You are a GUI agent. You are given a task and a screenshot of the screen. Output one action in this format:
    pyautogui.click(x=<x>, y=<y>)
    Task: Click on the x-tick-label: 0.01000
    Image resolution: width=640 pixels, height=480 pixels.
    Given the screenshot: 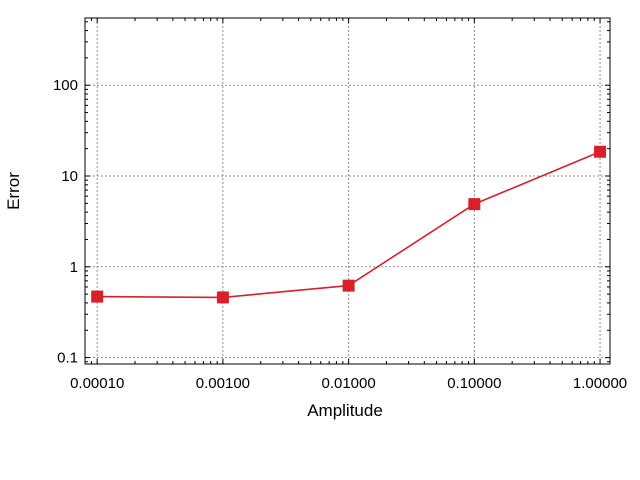 What is the action you would take?
    pyautogui.click(x=348, y=383)
    